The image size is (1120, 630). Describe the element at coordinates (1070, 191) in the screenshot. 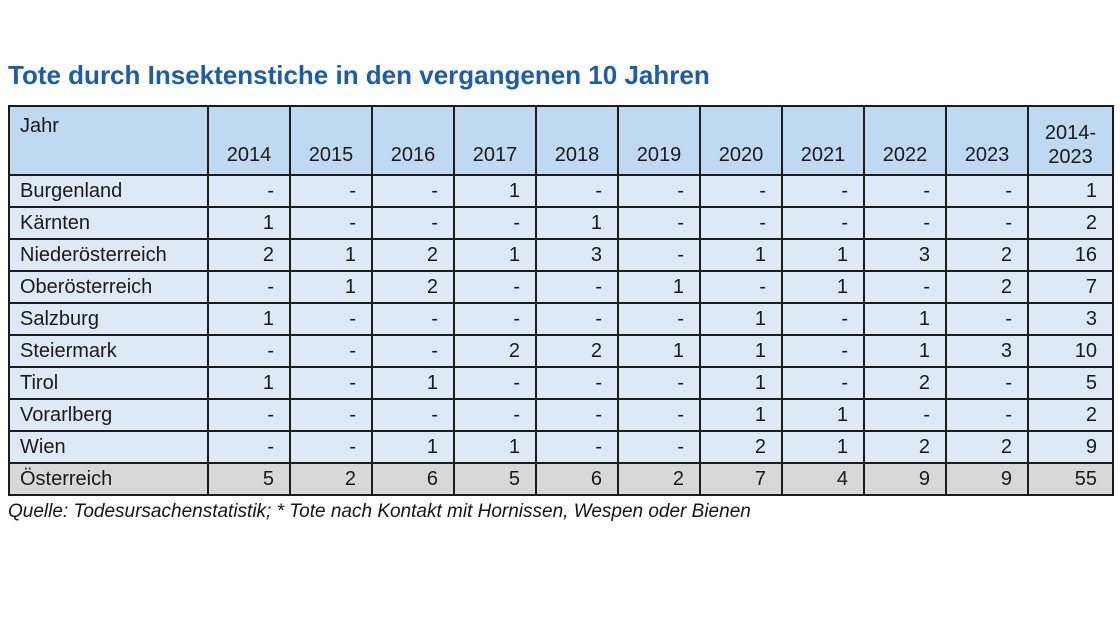

I see `row-total-cell: 1` at that location.